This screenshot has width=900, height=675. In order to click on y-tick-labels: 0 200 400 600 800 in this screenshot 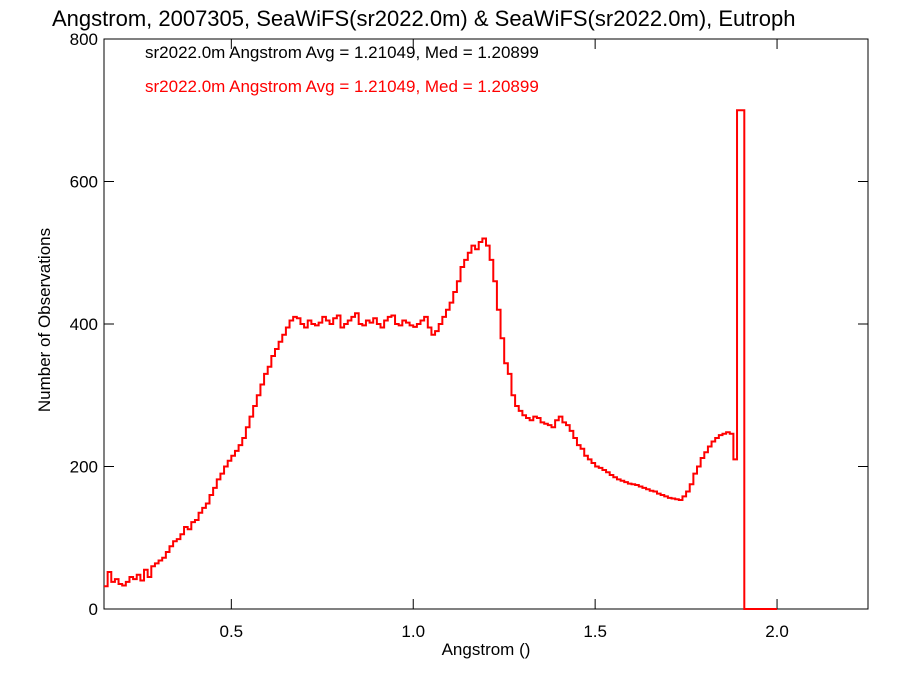, I will do `click(84, 324)`.